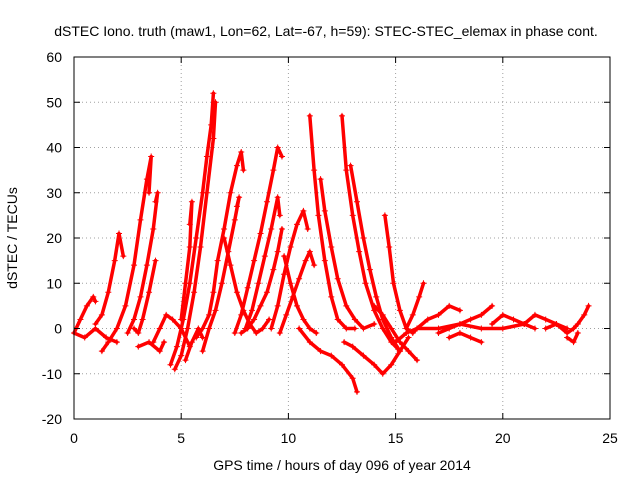  I want to click on y-tick-label: 60, so click(54, 57).